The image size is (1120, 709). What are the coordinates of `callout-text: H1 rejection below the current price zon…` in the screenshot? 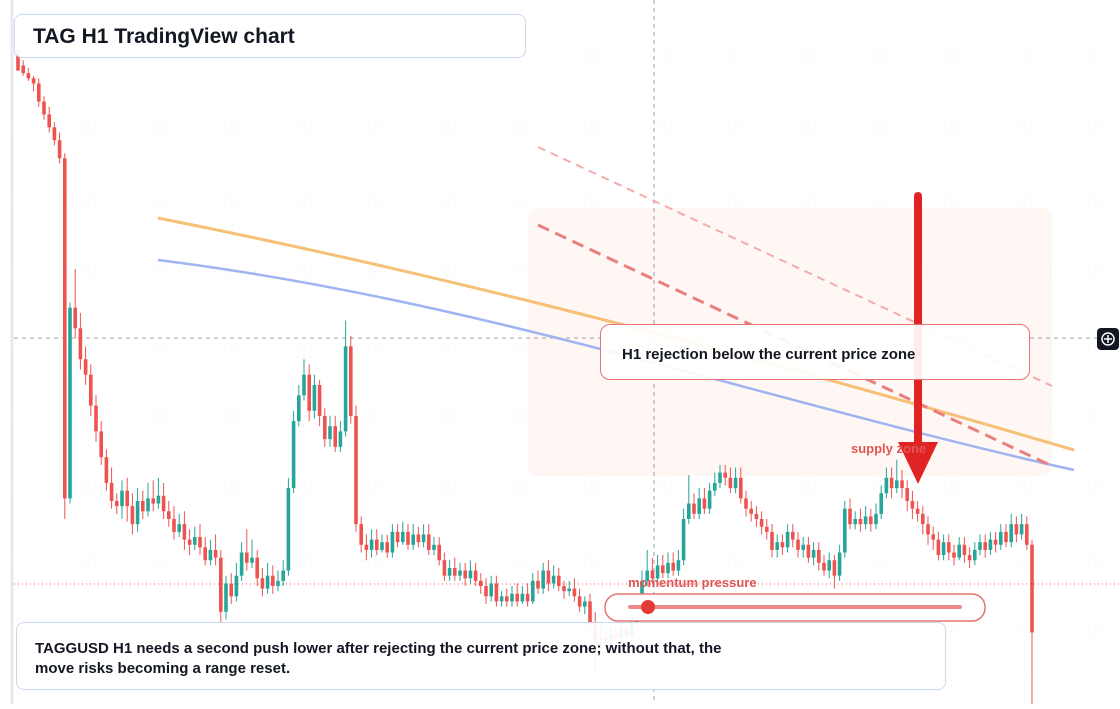 It's located at (769, 354).